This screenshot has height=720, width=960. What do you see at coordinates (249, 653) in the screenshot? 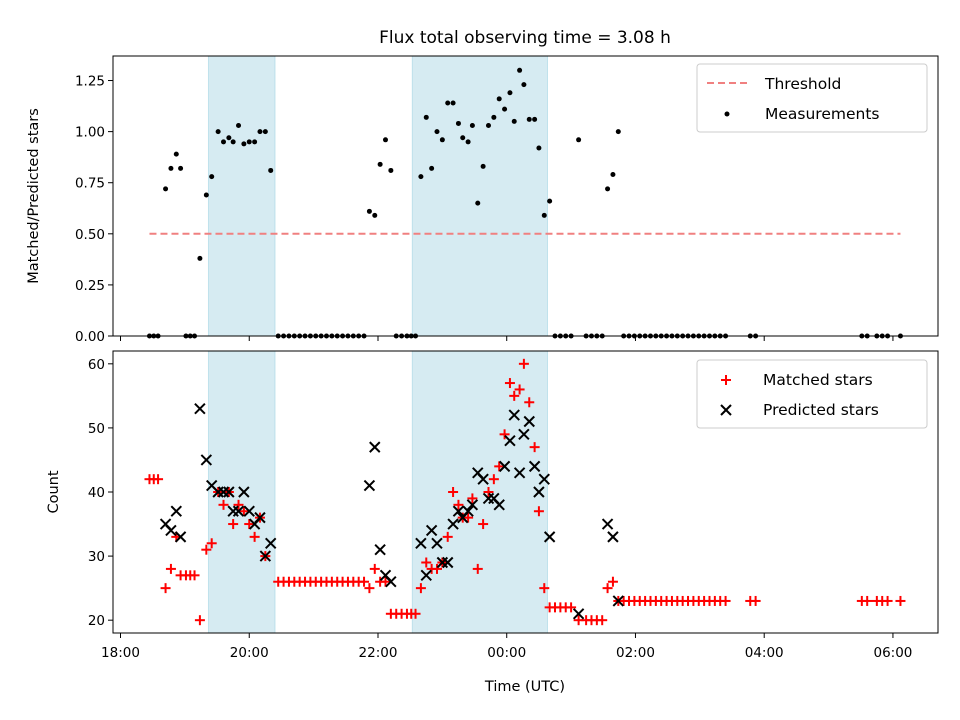
I see `x-tick-label: 20:00` at bounding box center [249, 653].